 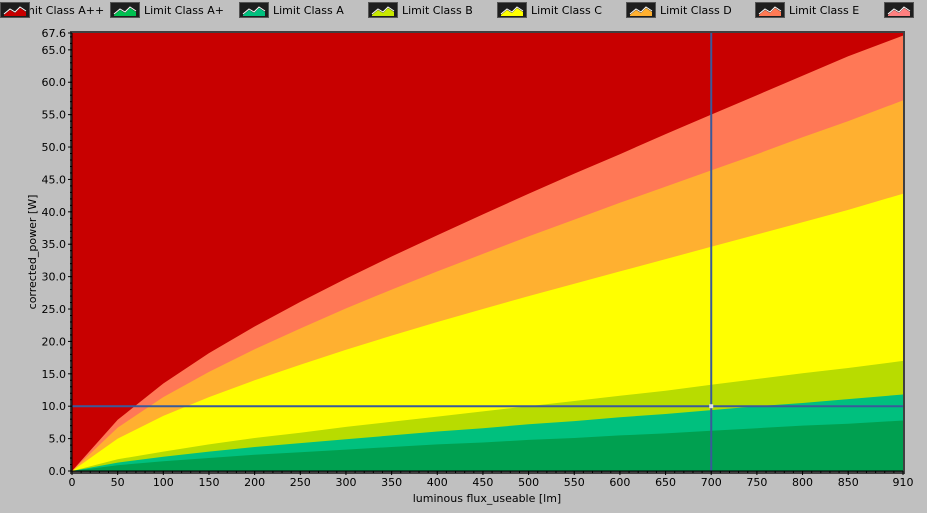 I want to click on y-tick-label: 67.6, so click(x=54, y=33).